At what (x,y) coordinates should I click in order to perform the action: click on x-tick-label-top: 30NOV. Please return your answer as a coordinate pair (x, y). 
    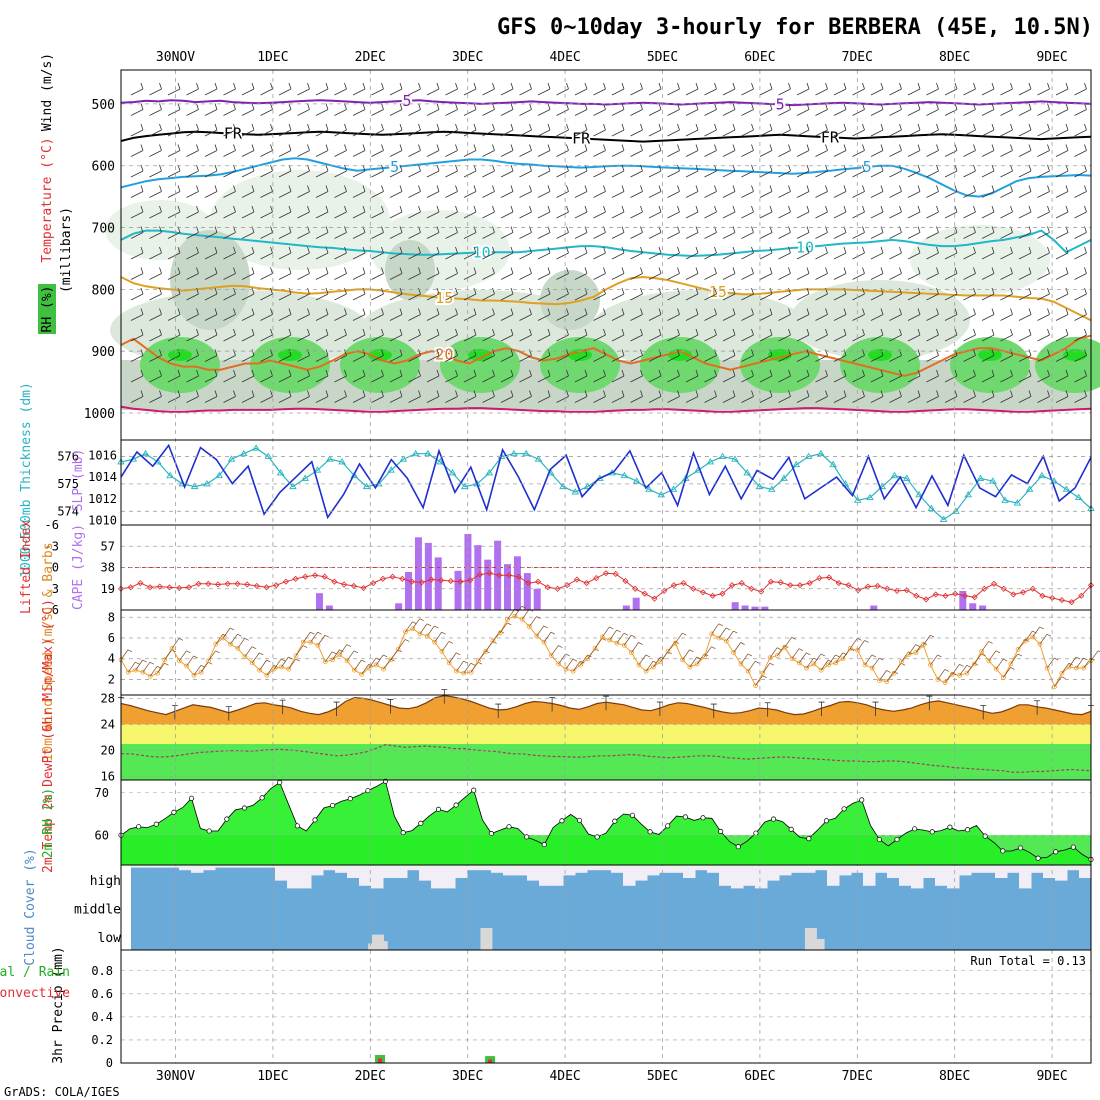
    Looking at the image, I should click on (175, 57).